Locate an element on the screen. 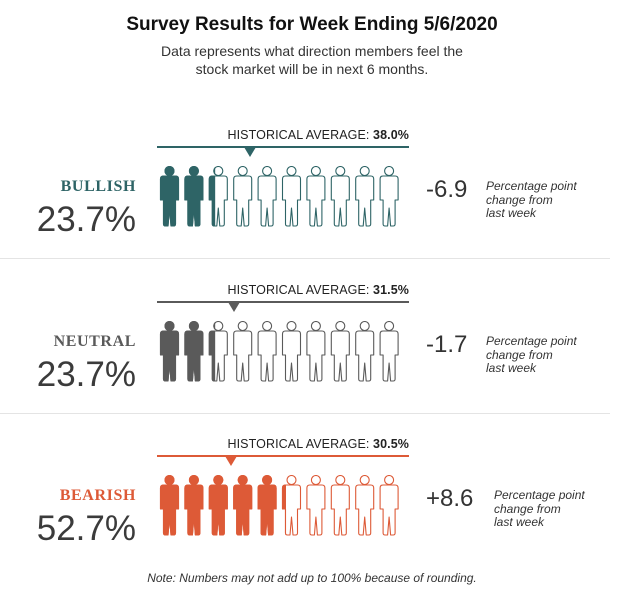  historical-average-label: HISTORICAL AVERAGE: 31.5% is located at coordinates (279, 290).